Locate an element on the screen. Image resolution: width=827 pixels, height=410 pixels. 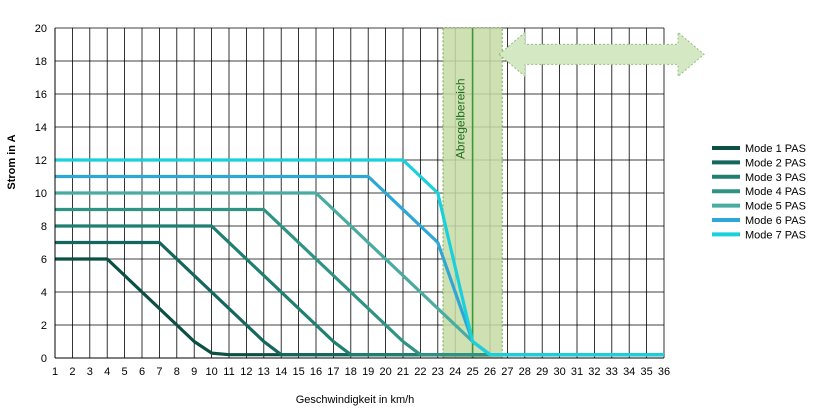
x-tick-label: 18 is located at coordinates (351, 372).